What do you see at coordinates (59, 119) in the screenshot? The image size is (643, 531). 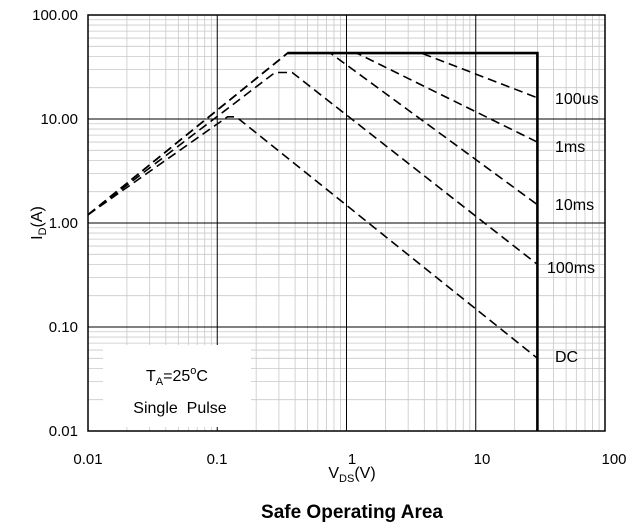 I see `y-tick-label: 10.00` at bounding box center [59, 119].